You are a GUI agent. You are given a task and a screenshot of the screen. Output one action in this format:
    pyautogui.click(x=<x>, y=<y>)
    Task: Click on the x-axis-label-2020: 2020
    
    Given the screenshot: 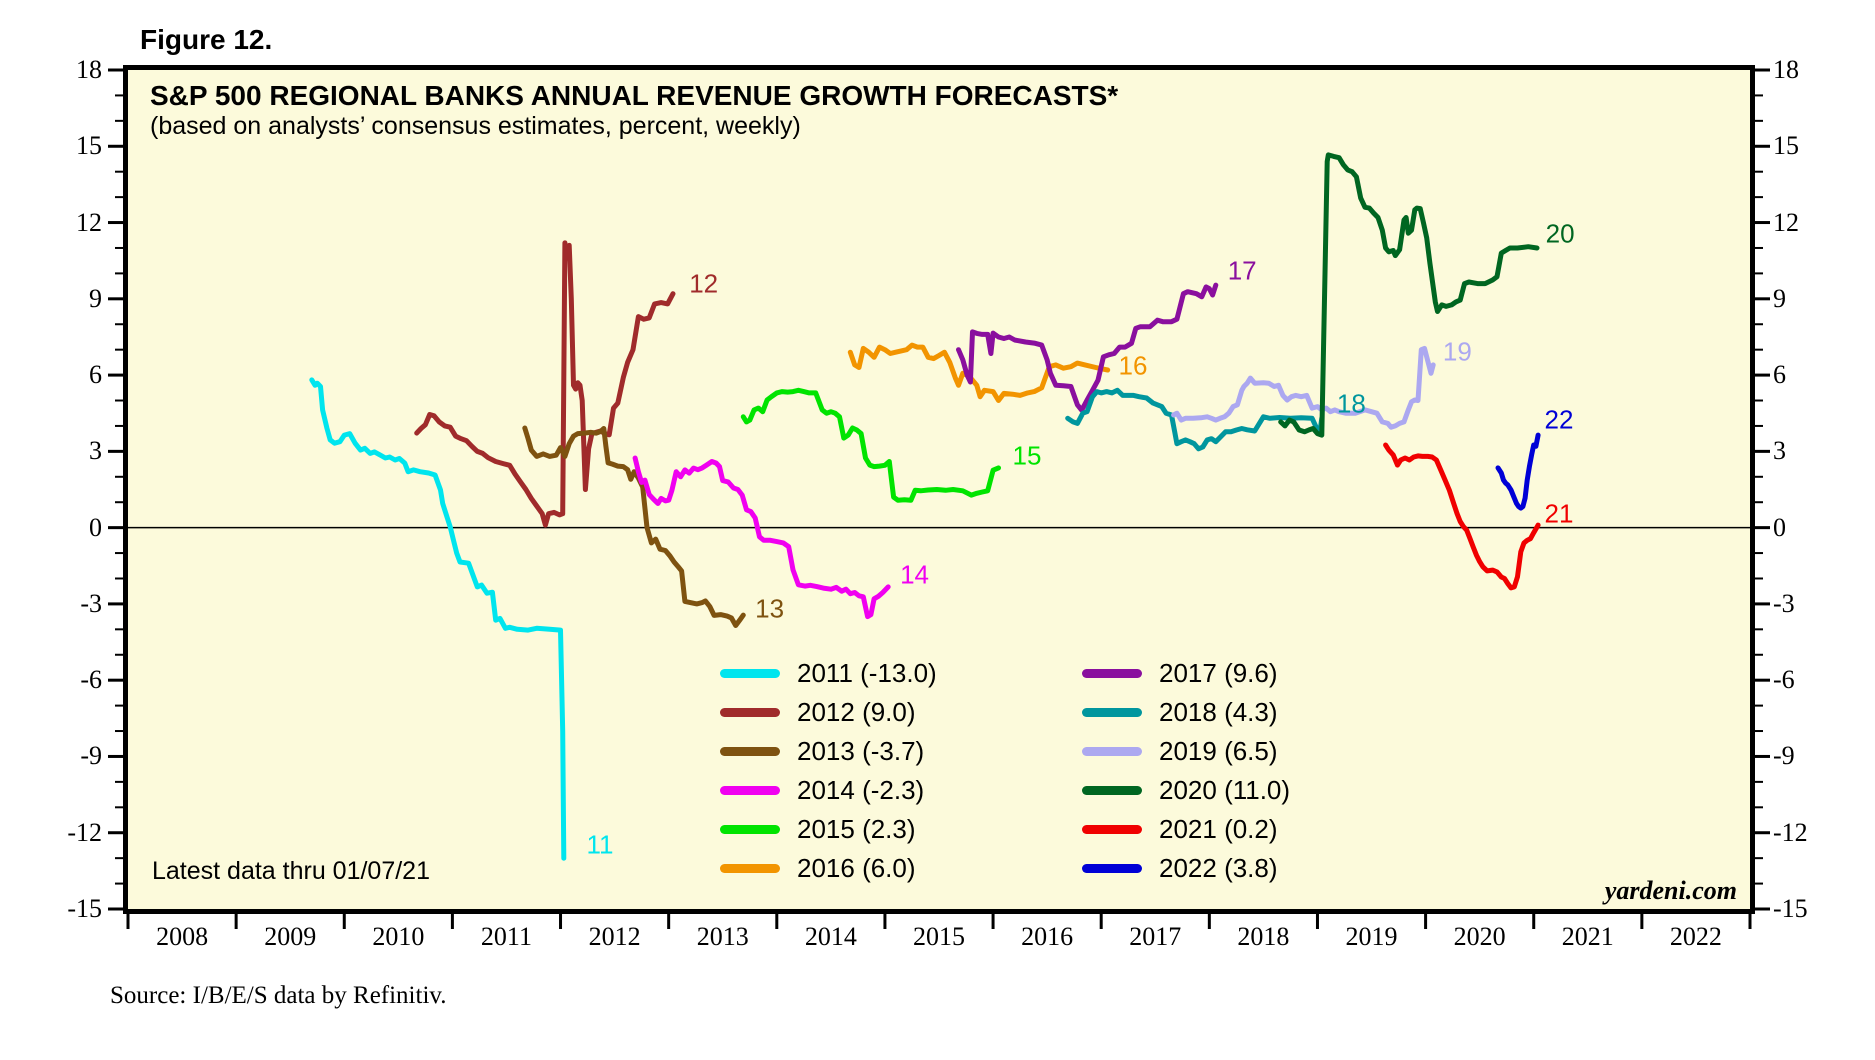 What is the action you would take?
    pyautogui.click(x=1479, y=936)
    